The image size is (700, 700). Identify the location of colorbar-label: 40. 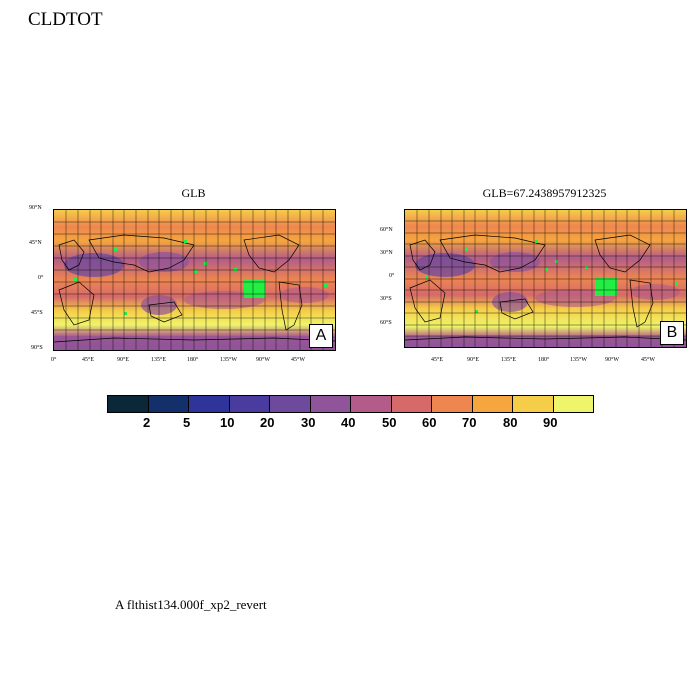
(348, 422).